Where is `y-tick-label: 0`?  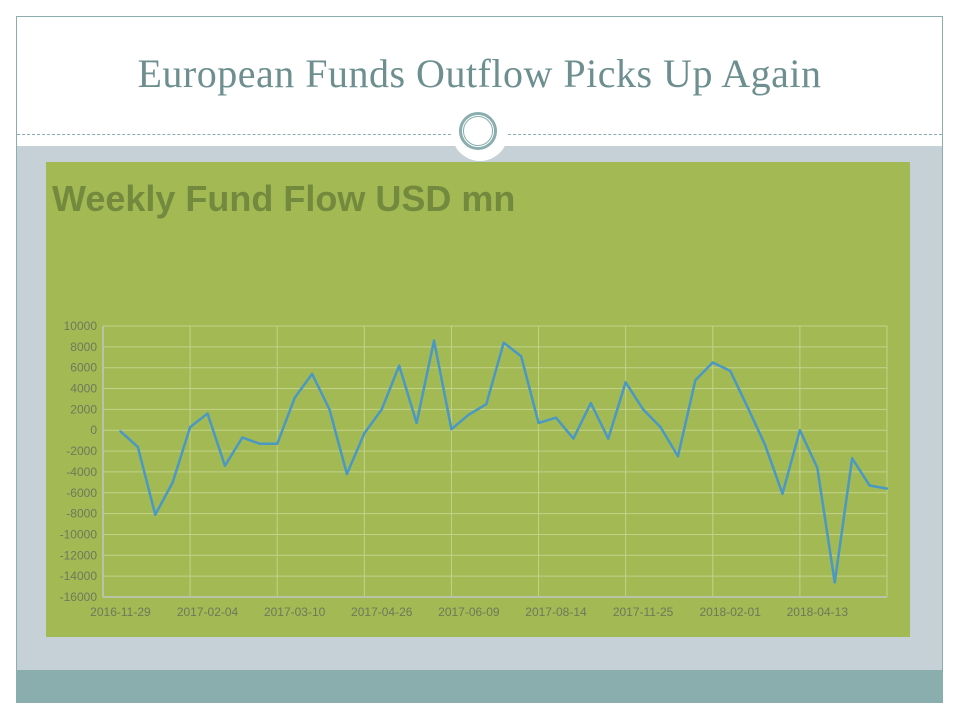
y-tick-label: 0 is located at coordinates (93, 430).